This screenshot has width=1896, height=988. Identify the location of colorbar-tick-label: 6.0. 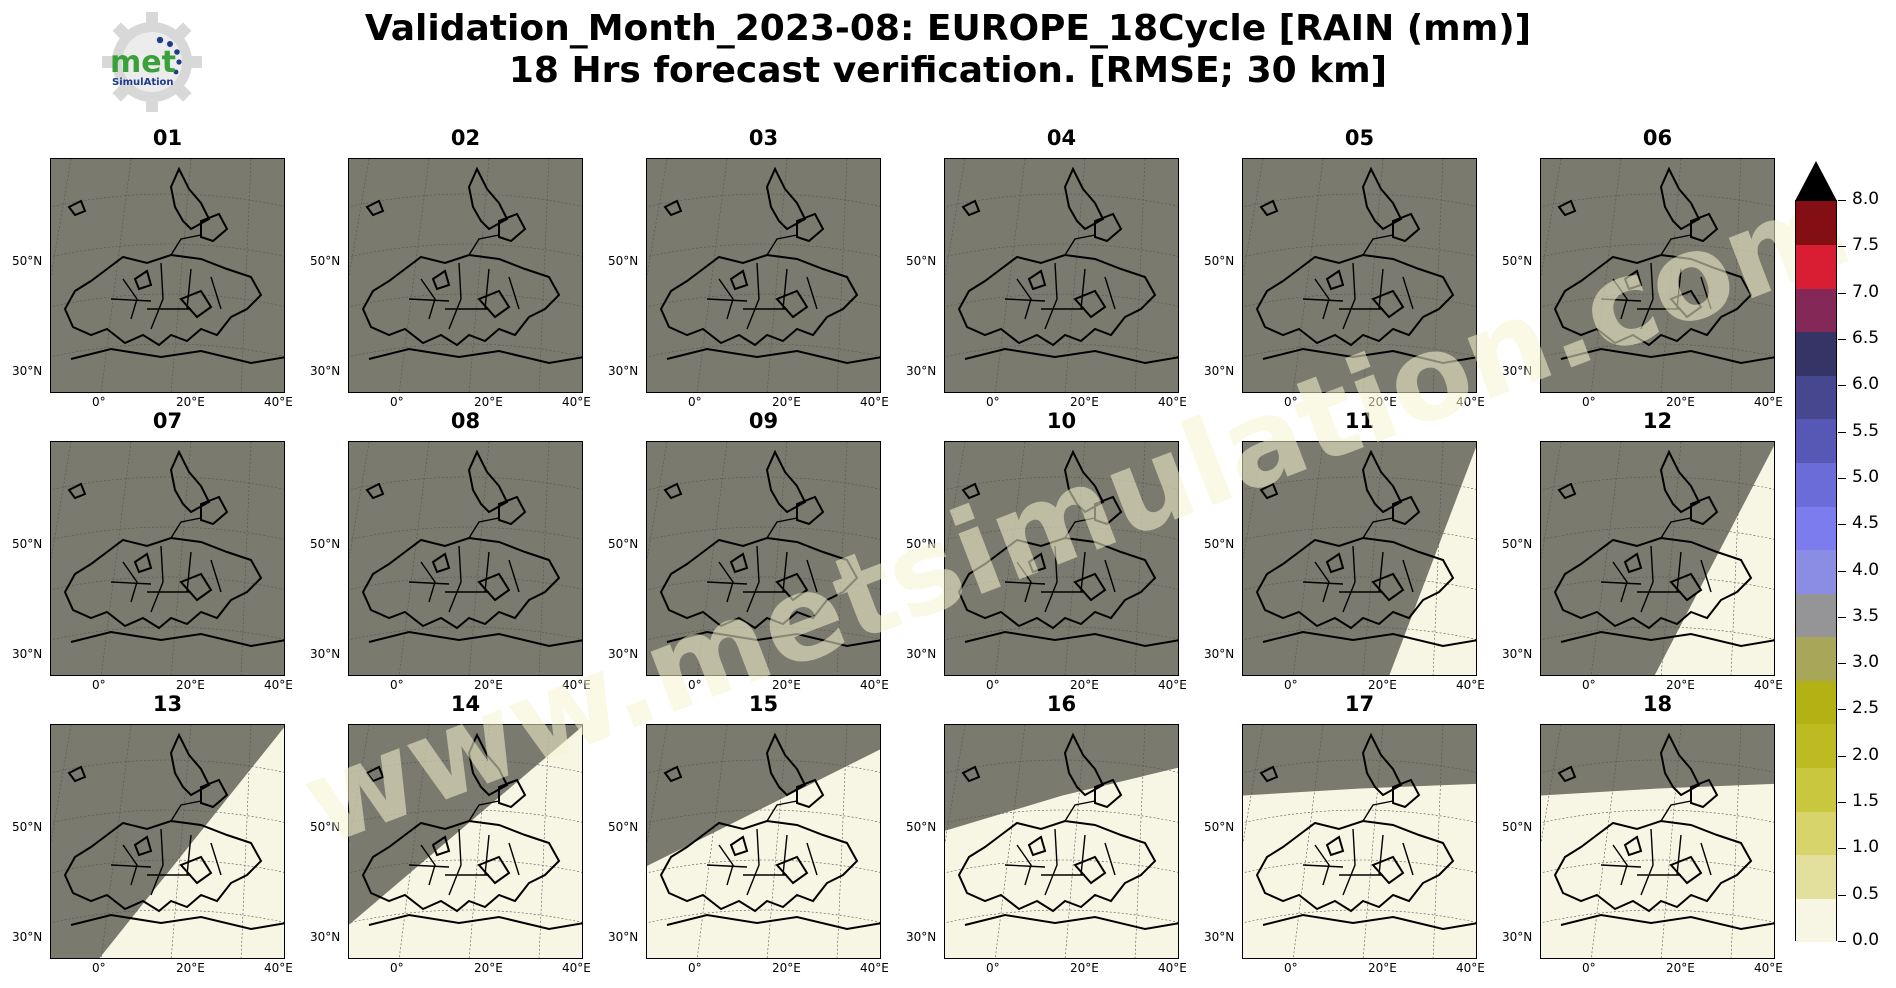
(1866, 384).